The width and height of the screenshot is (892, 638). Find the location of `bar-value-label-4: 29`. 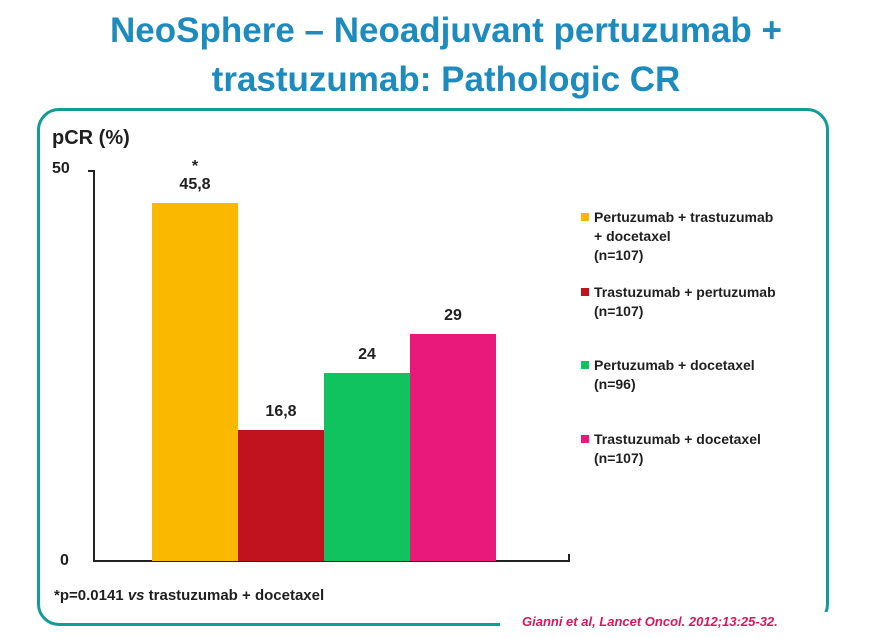

bar-value-label-4: 29 is located at coordinates (453, 316).